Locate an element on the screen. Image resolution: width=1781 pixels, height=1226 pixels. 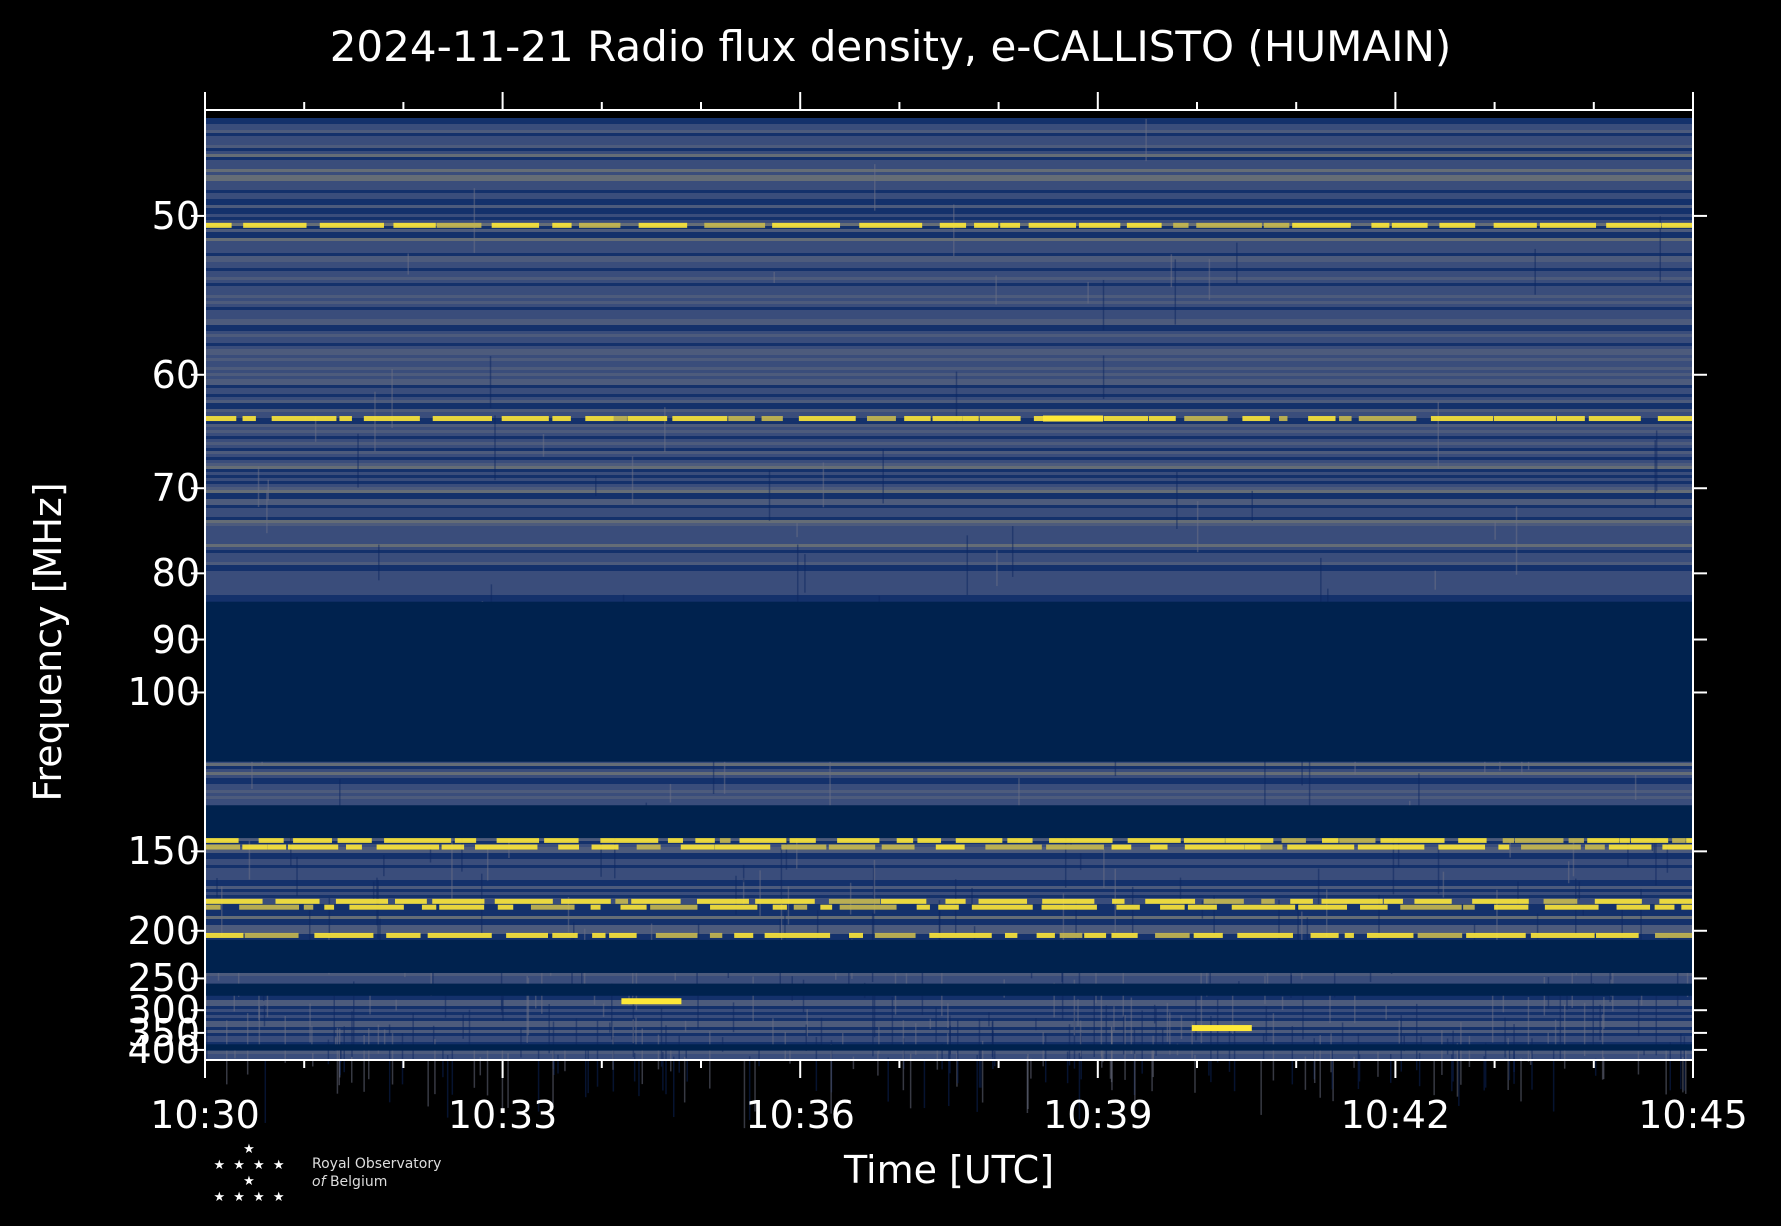
masked-band is located at coordinates (949, 956).